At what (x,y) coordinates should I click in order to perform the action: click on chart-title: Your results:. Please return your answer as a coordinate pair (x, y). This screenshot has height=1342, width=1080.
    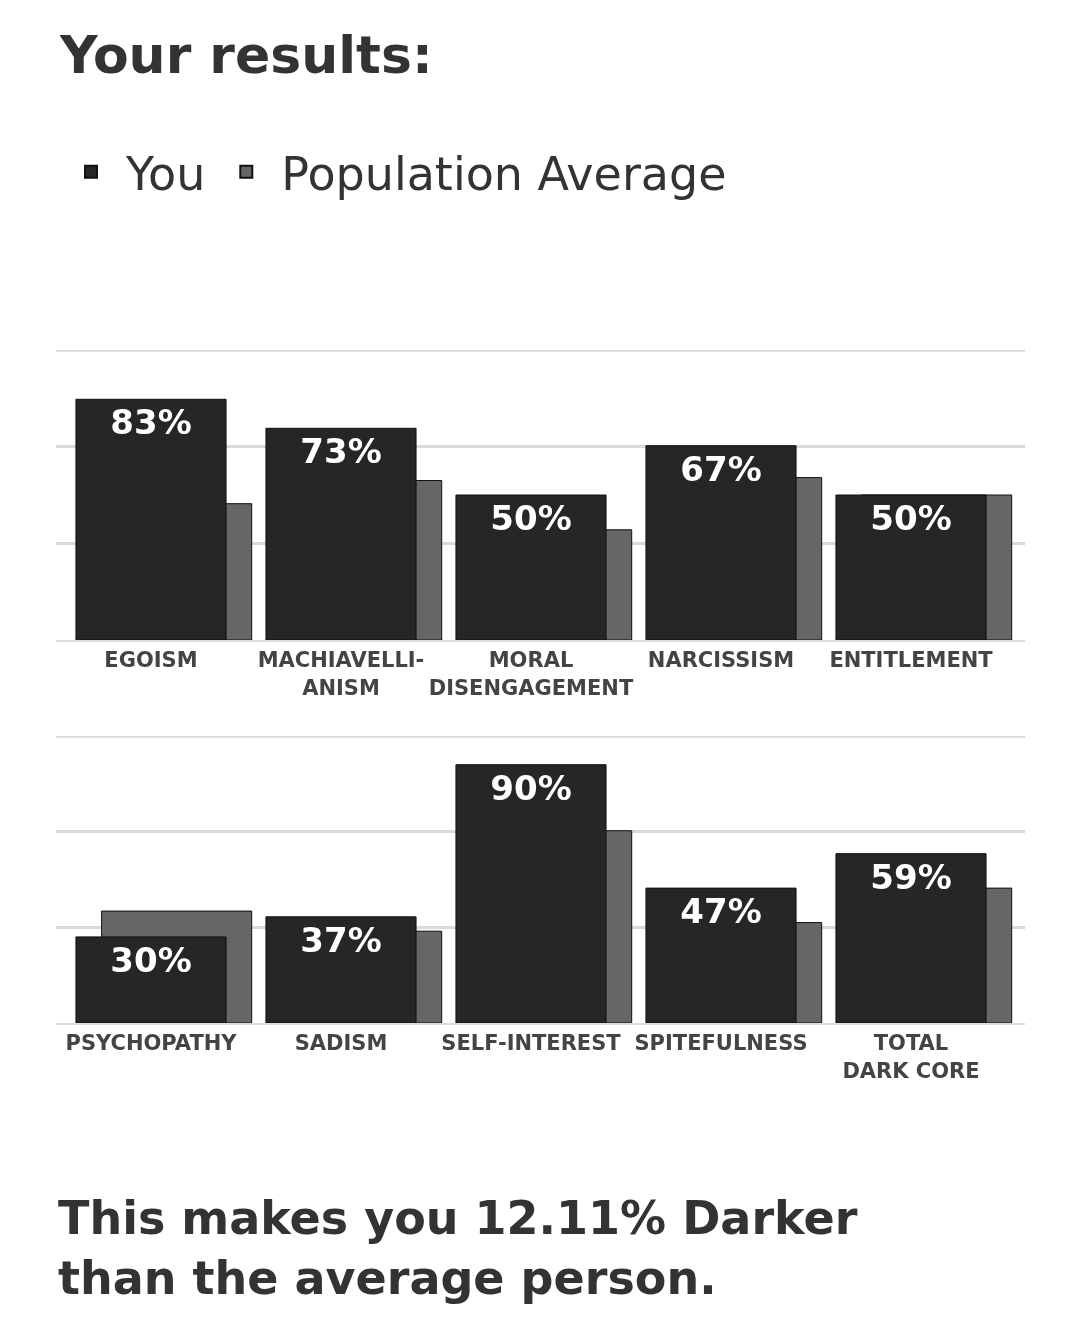
    Looking at the image, I should click on (246, 55).